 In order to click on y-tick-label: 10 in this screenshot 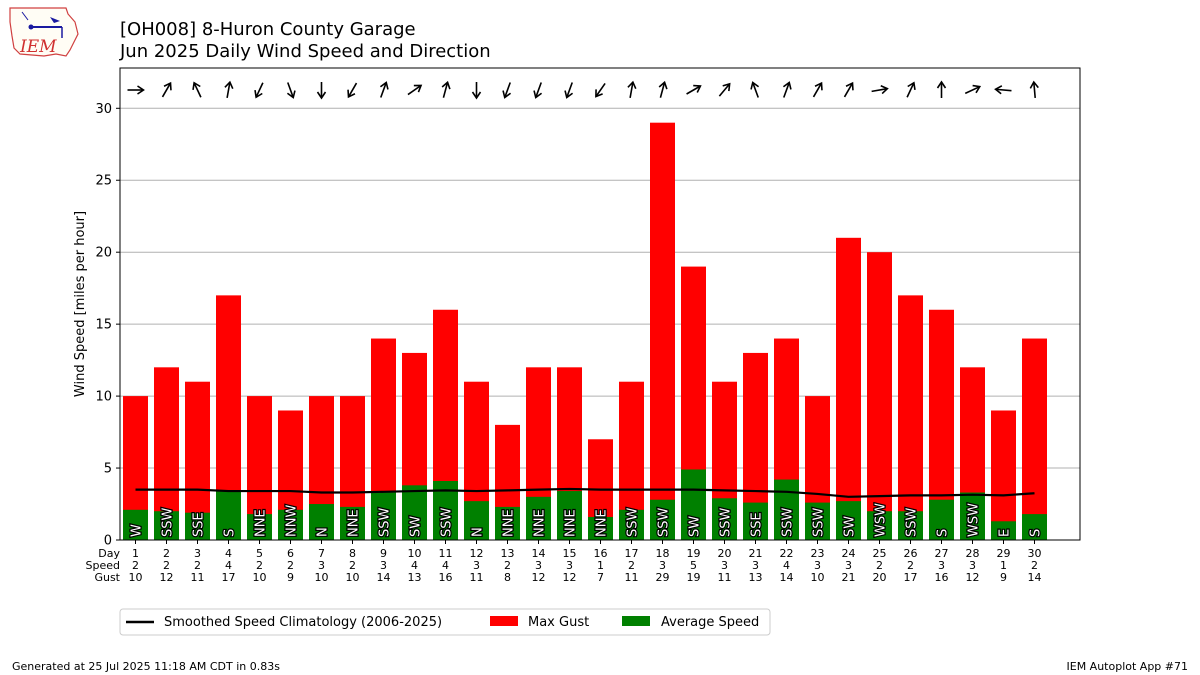, I will do `click(103, 397)`.